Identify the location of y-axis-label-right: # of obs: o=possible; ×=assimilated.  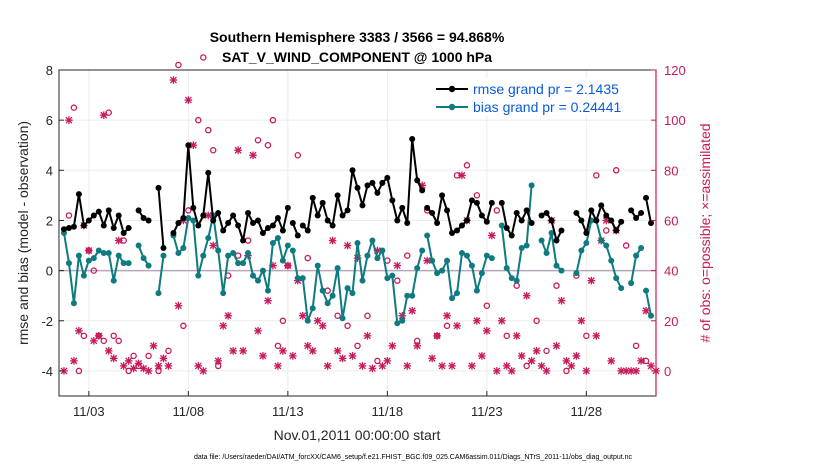
(705, 232).